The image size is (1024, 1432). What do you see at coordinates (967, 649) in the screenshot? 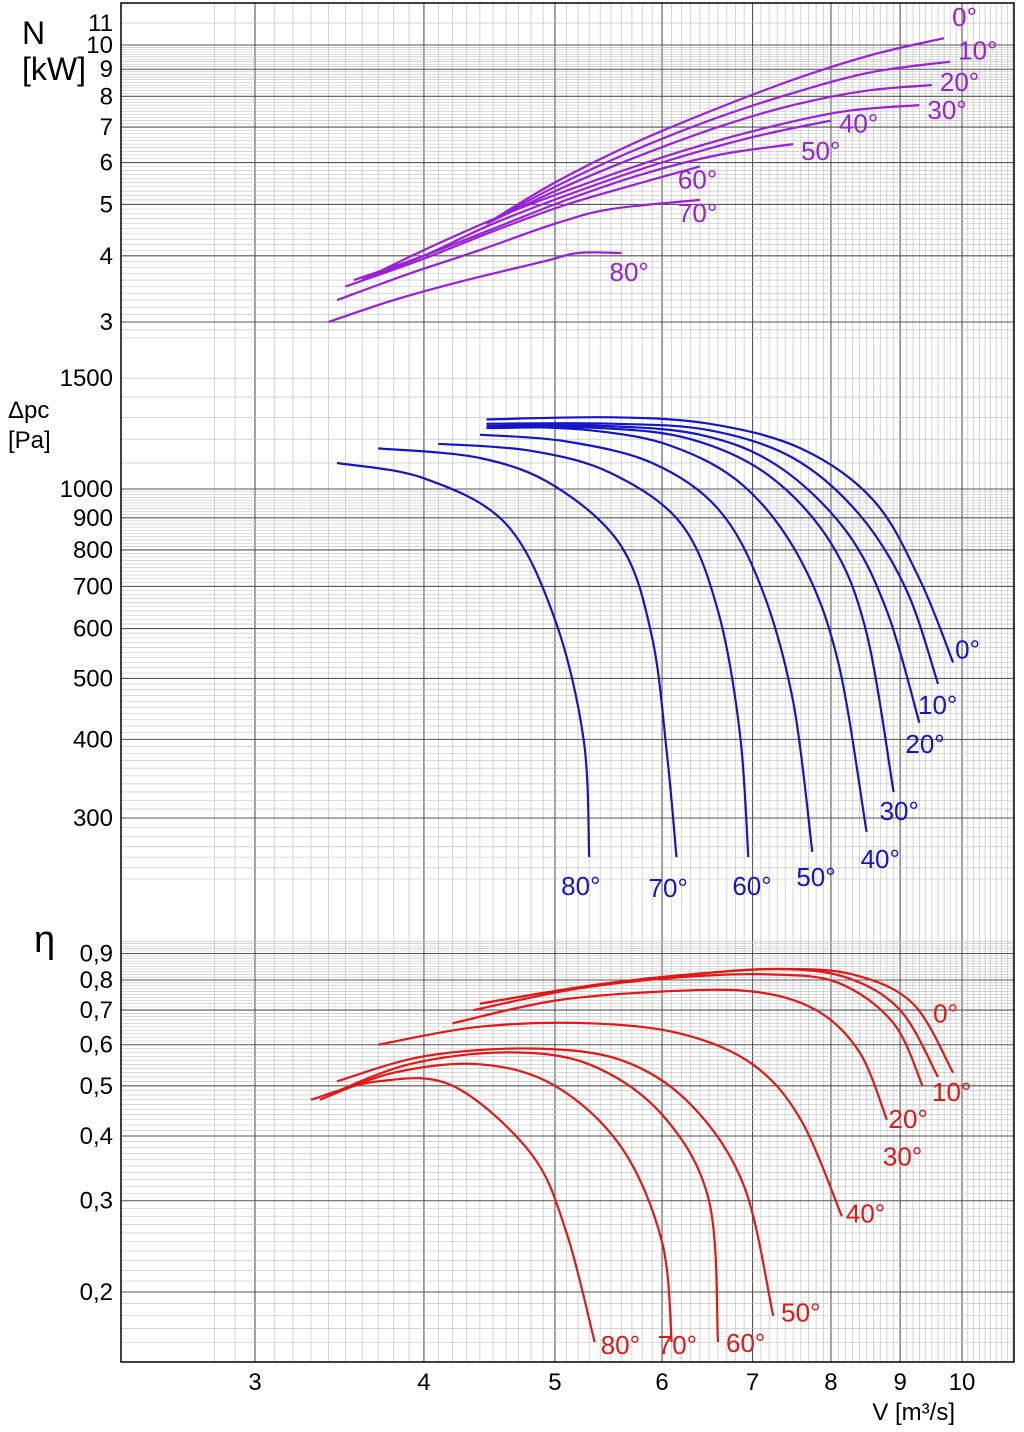
I see `series-label-pressure-0deg: 0°` at bounding box center [967, 649].